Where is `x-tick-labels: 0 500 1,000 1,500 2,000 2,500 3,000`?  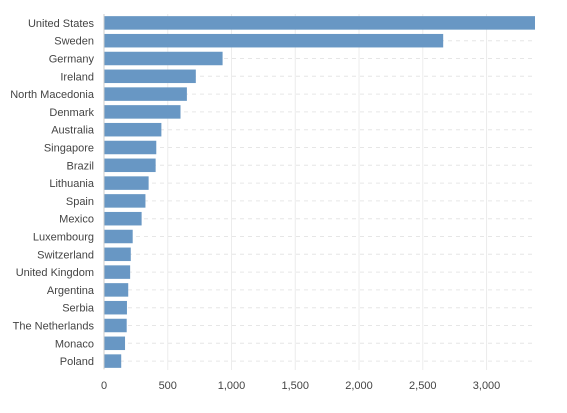 x-tick-labels: 0 500 1,000 1,500 2,000 2,500 3,000 is located at coordinates (300, 386).